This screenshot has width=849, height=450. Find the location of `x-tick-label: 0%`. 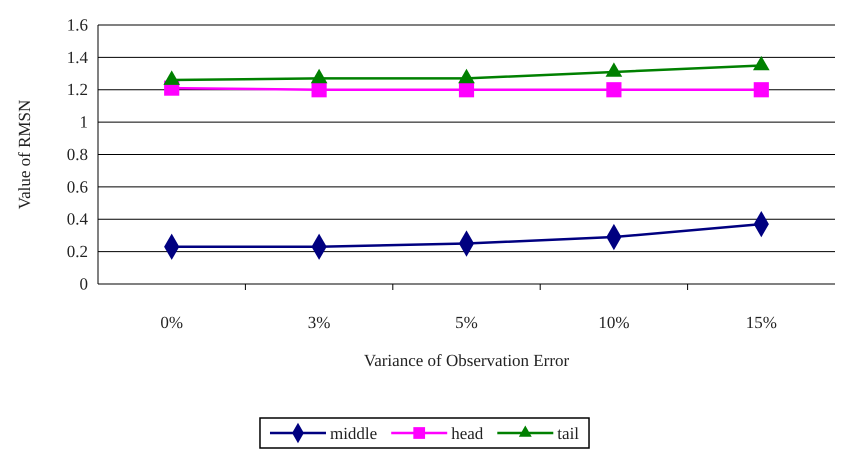

x-tick-label: 0% is located at coordinates (172, 322).